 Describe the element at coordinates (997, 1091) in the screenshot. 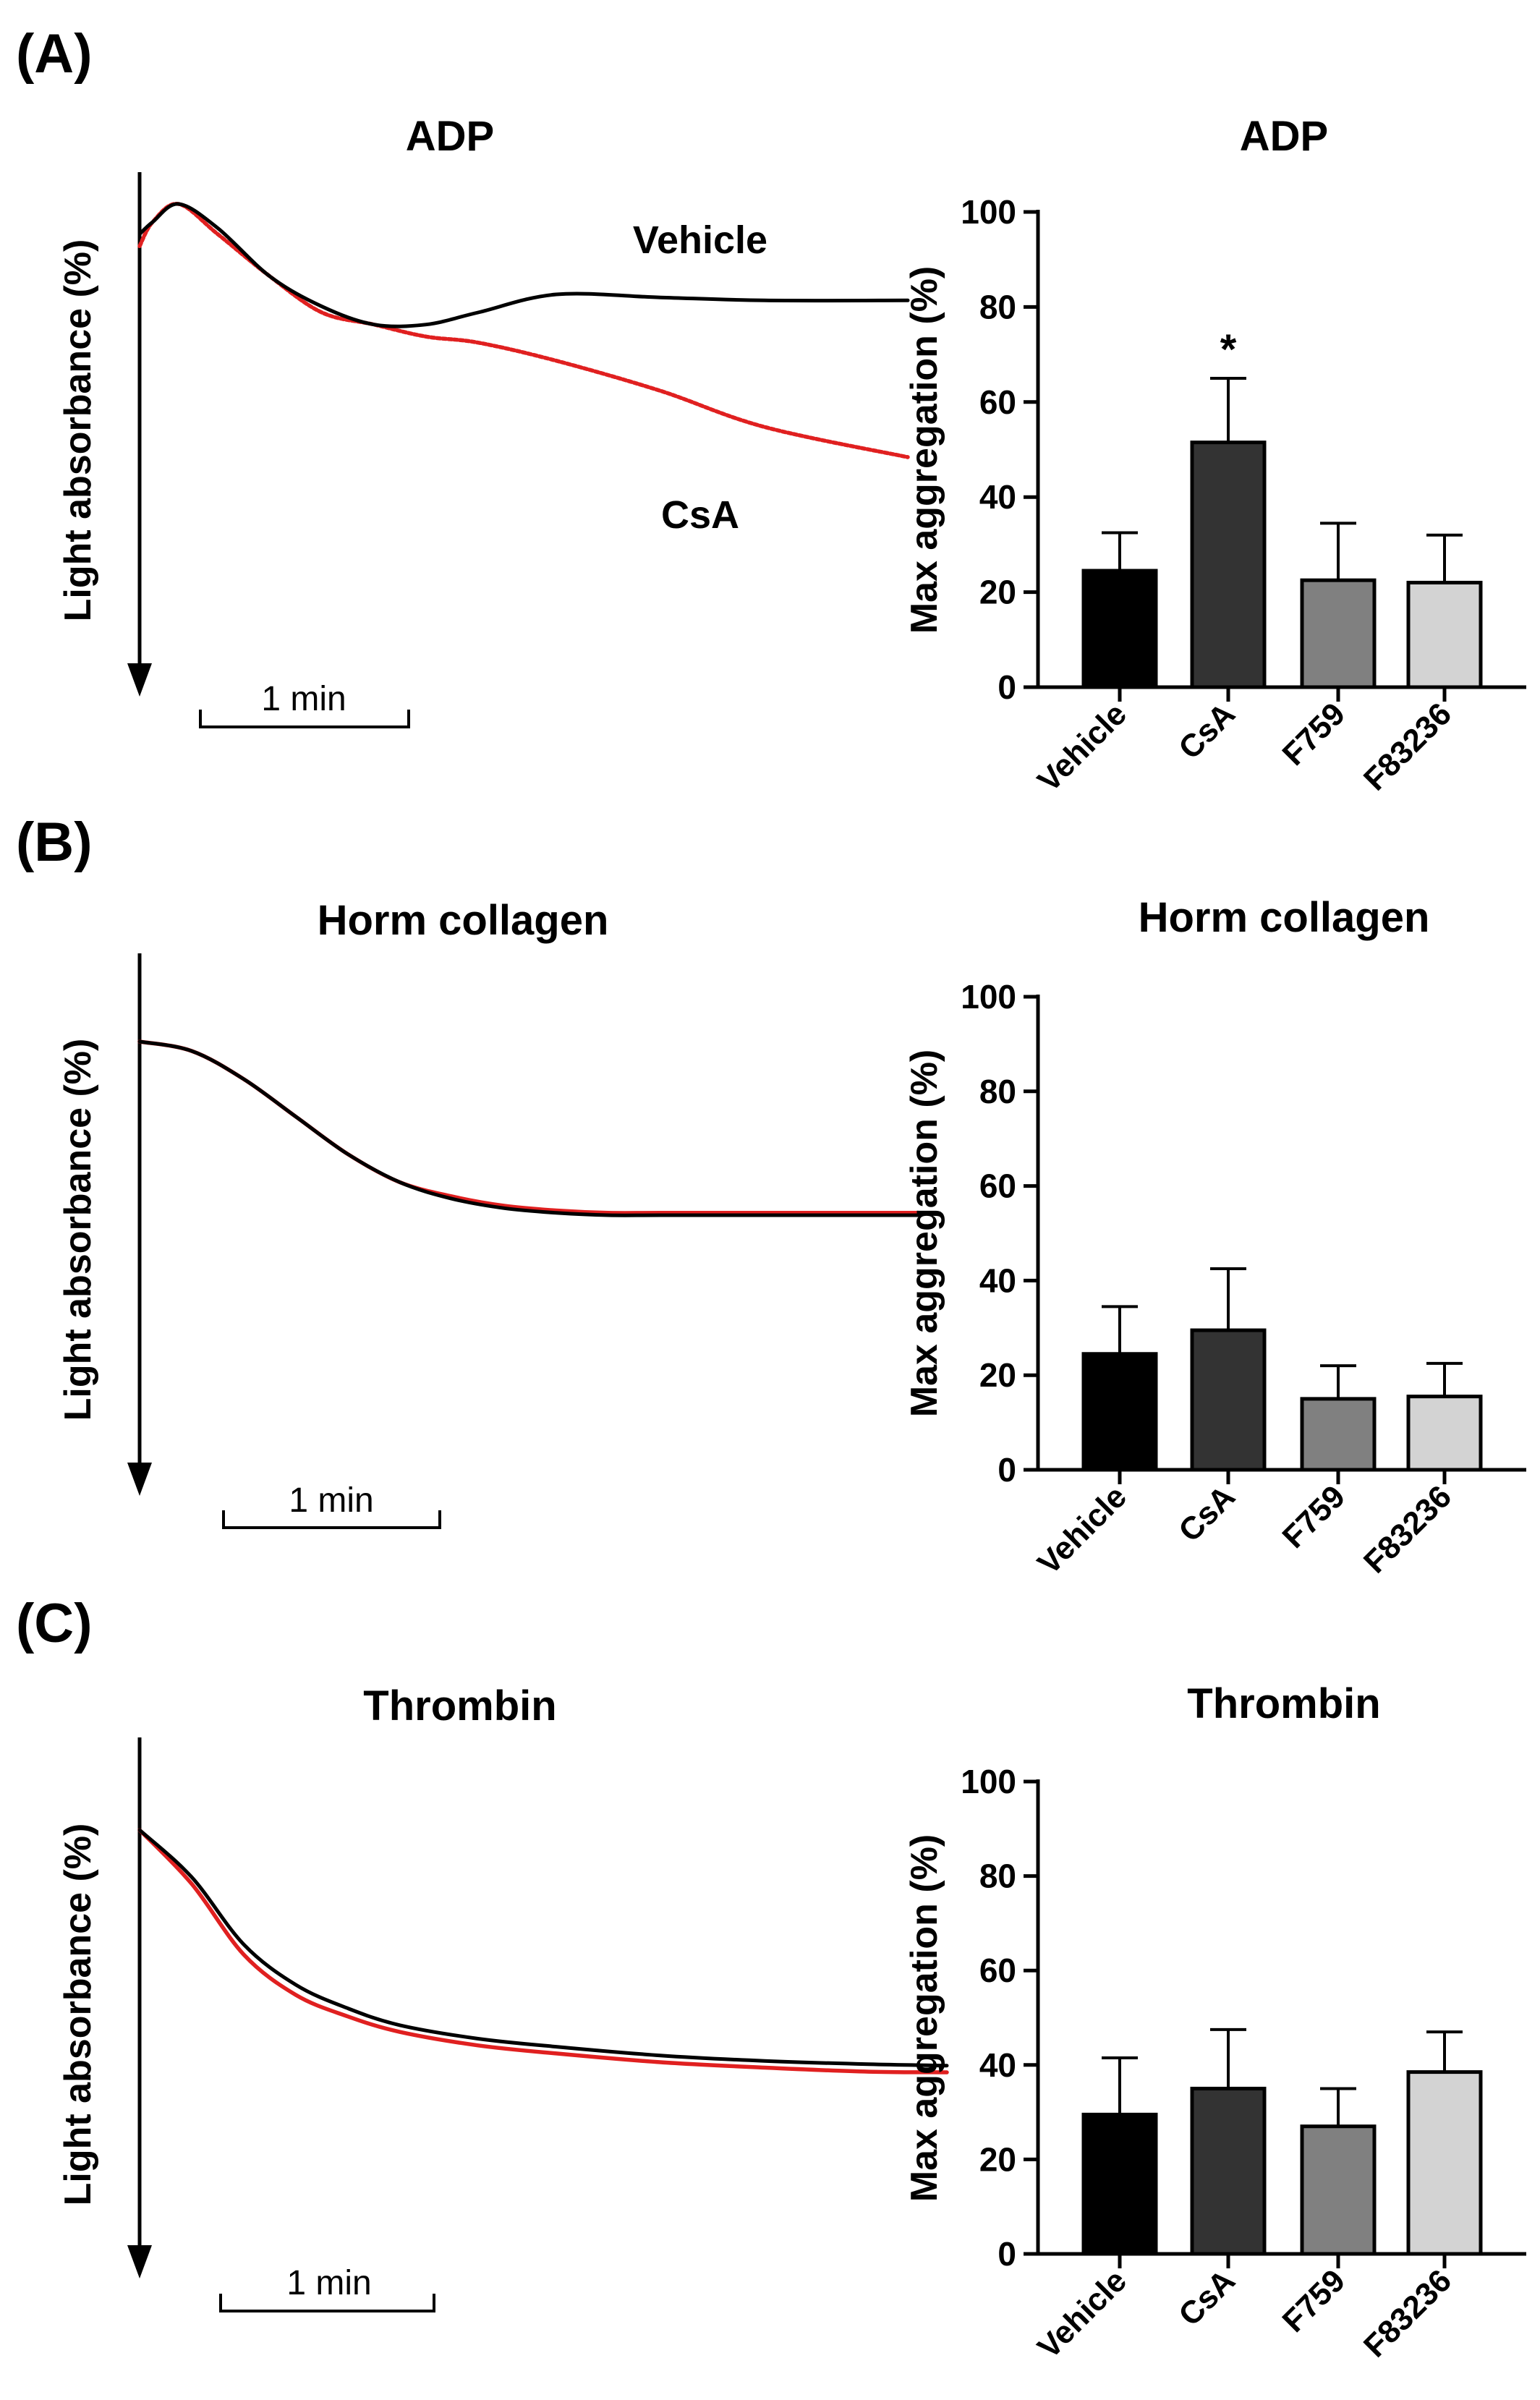

I see `bar-ytick-label-b-80: 80` at that location.